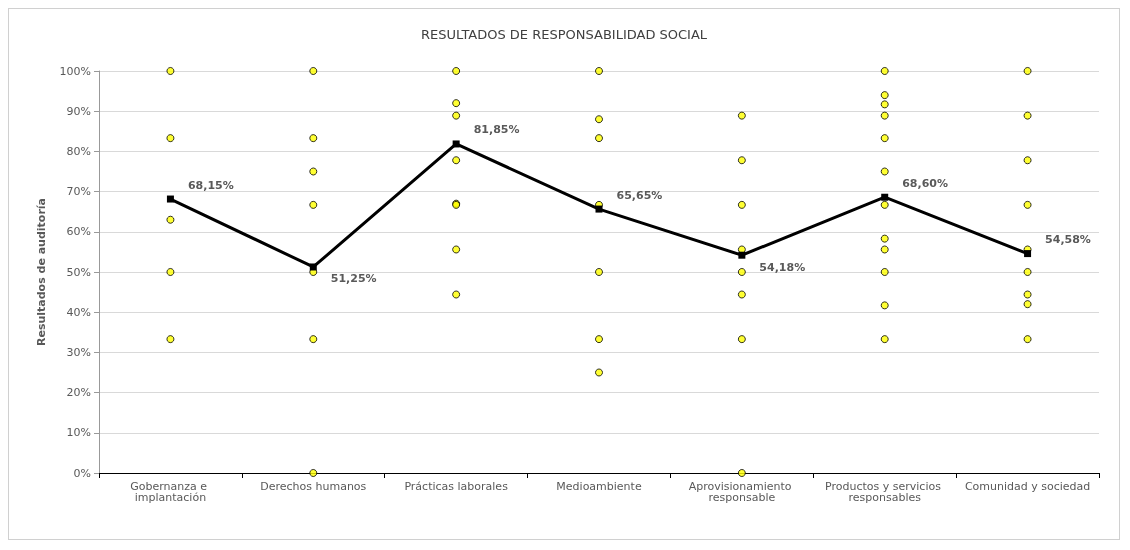 The width and height of the screenshot is (1130, 550). What do you see at coordinates (782, 267) in the screenshot?
I see `data-label: 54,18%` at bounding box center [782, 267].